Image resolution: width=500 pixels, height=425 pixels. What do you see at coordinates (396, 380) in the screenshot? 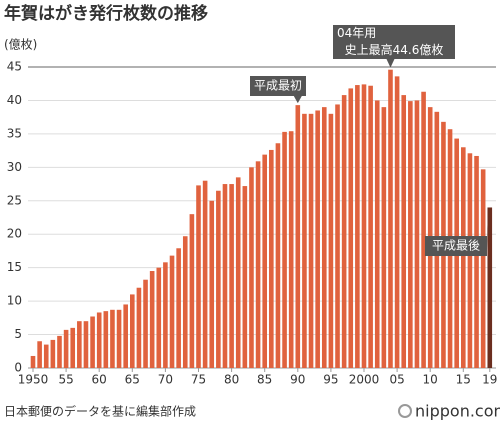
I see `x-tick-label: 05` at bounding box center [396, 380].